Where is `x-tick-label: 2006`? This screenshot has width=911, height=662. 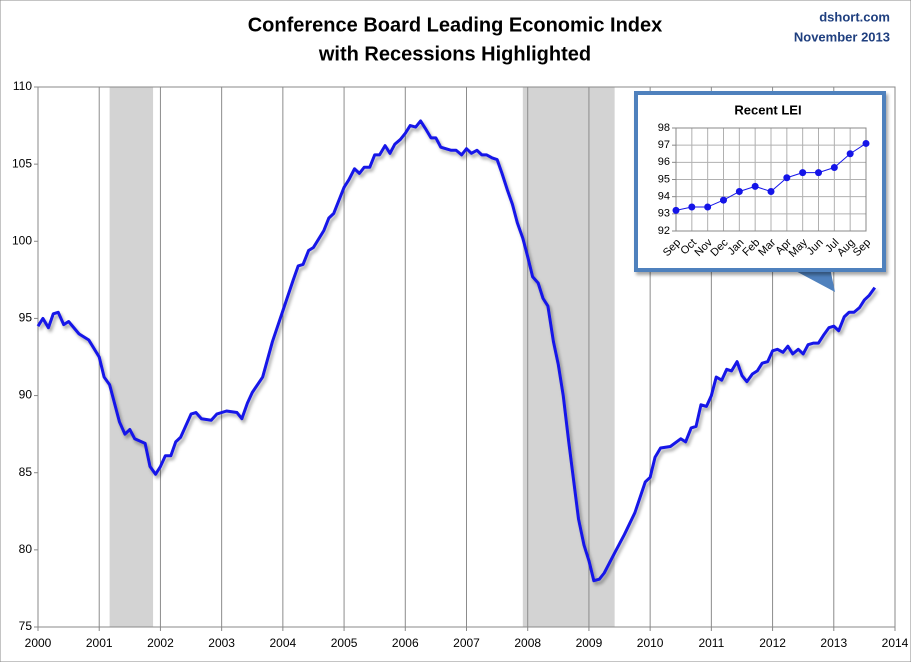
x-tick-label: 2006 is located at coordinates (405, 643).